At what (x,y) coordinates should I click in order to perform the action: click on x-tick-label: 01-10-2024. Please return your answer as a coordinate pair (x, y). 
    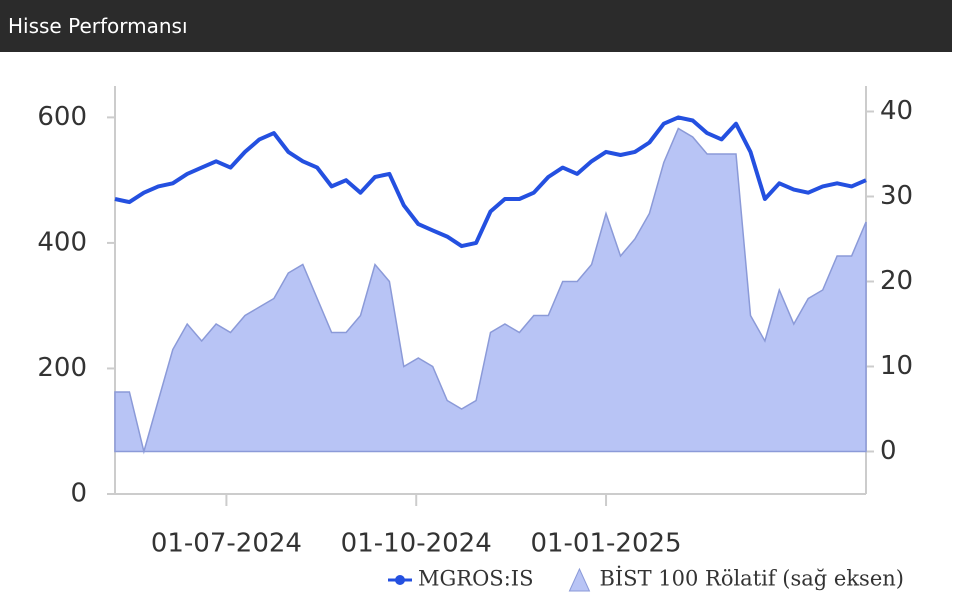
    Looking at the image, I should click on (416, 544).